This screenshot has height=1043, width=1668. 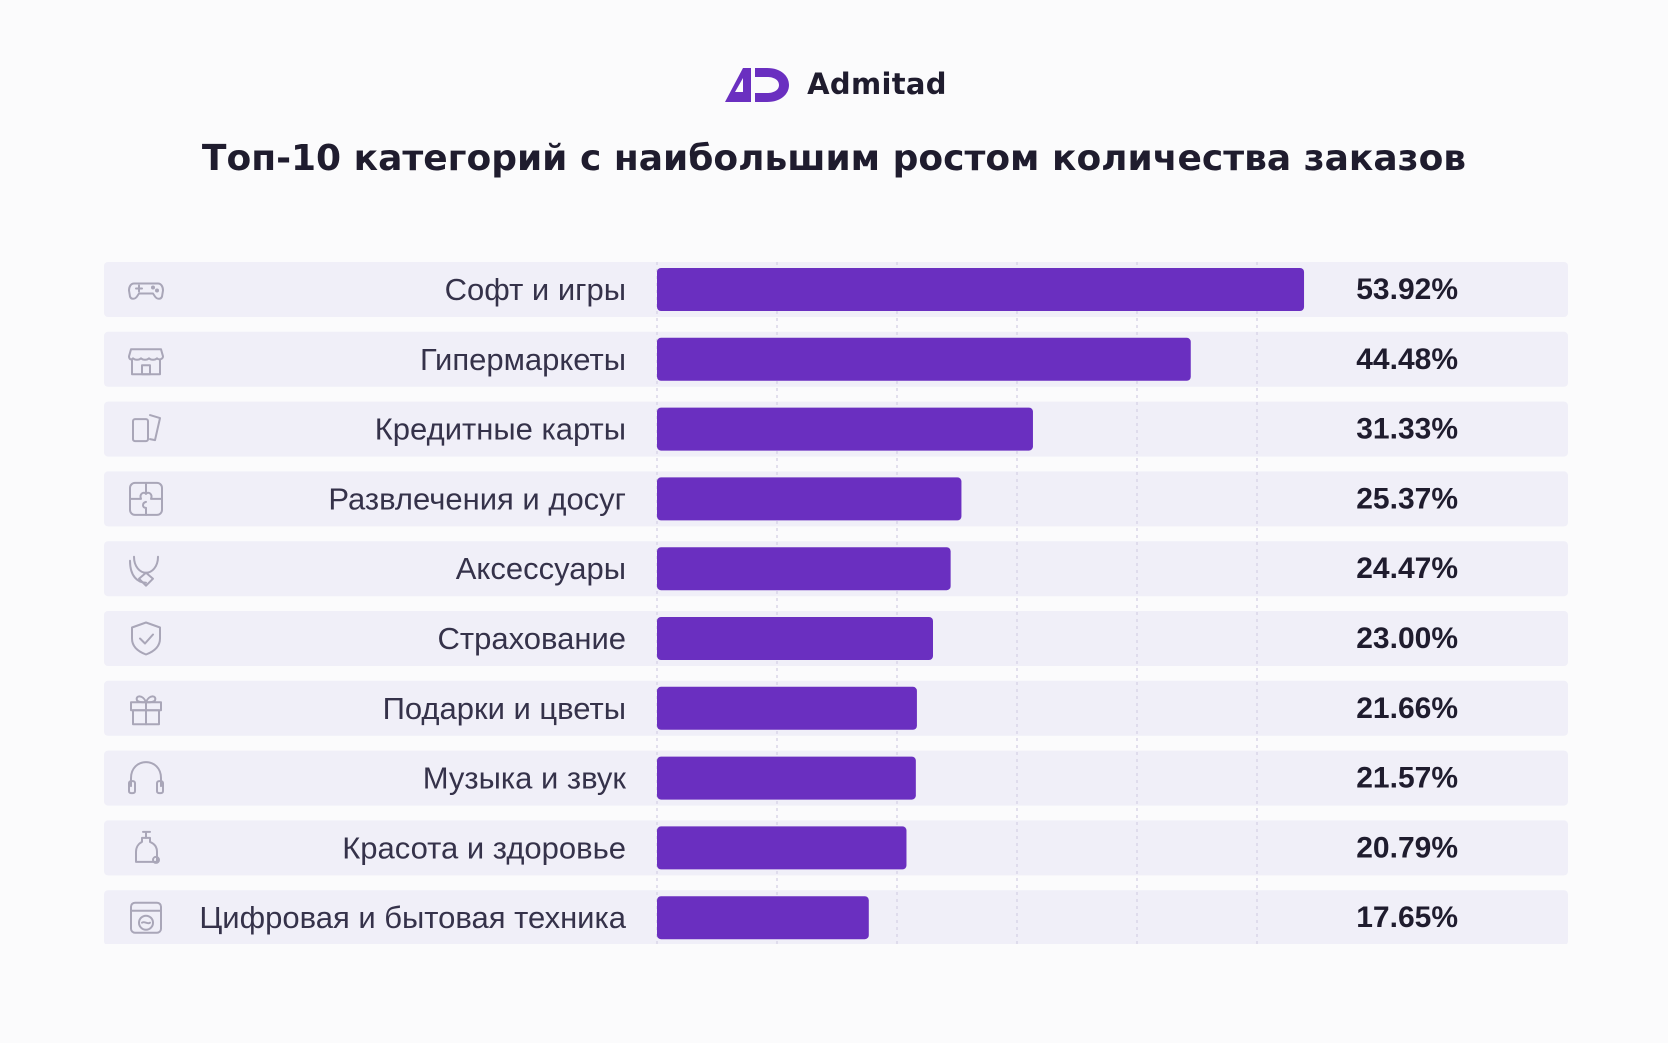 I want to click on category-label: Развлечения и досуг, so click(x=477, y=498).